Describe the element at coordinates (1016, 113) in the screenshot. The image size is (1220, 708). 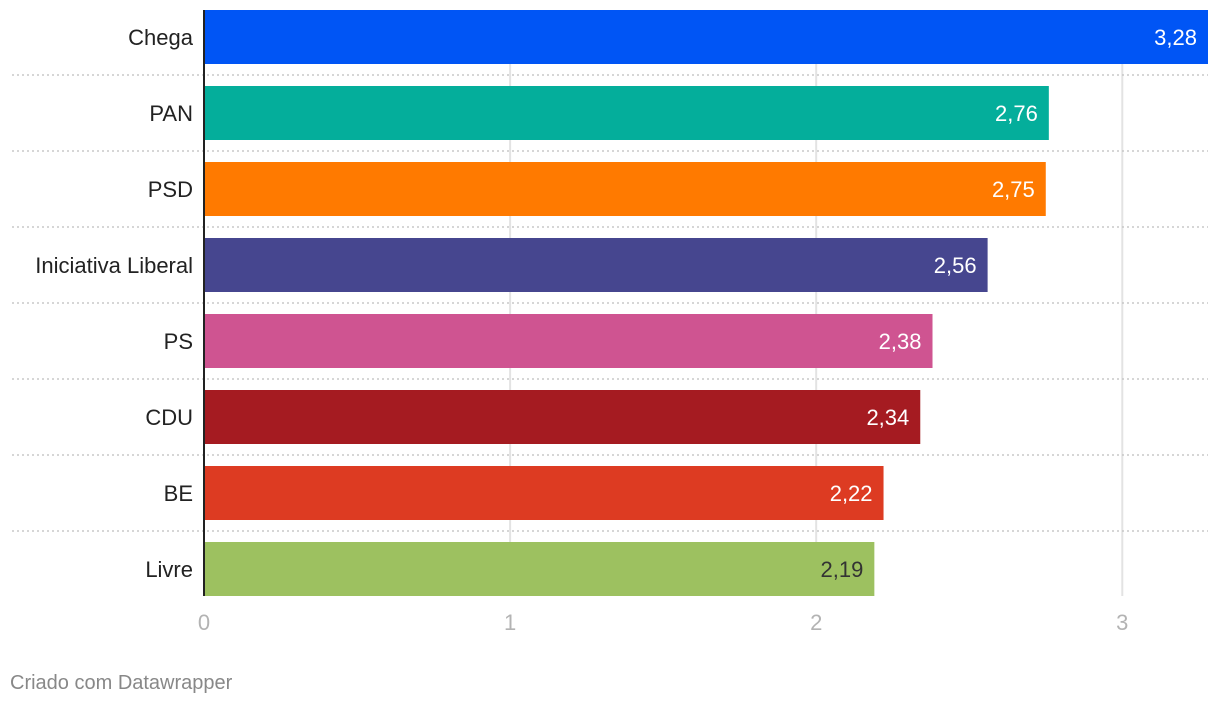
I see `value-label: 2,76` at that location.